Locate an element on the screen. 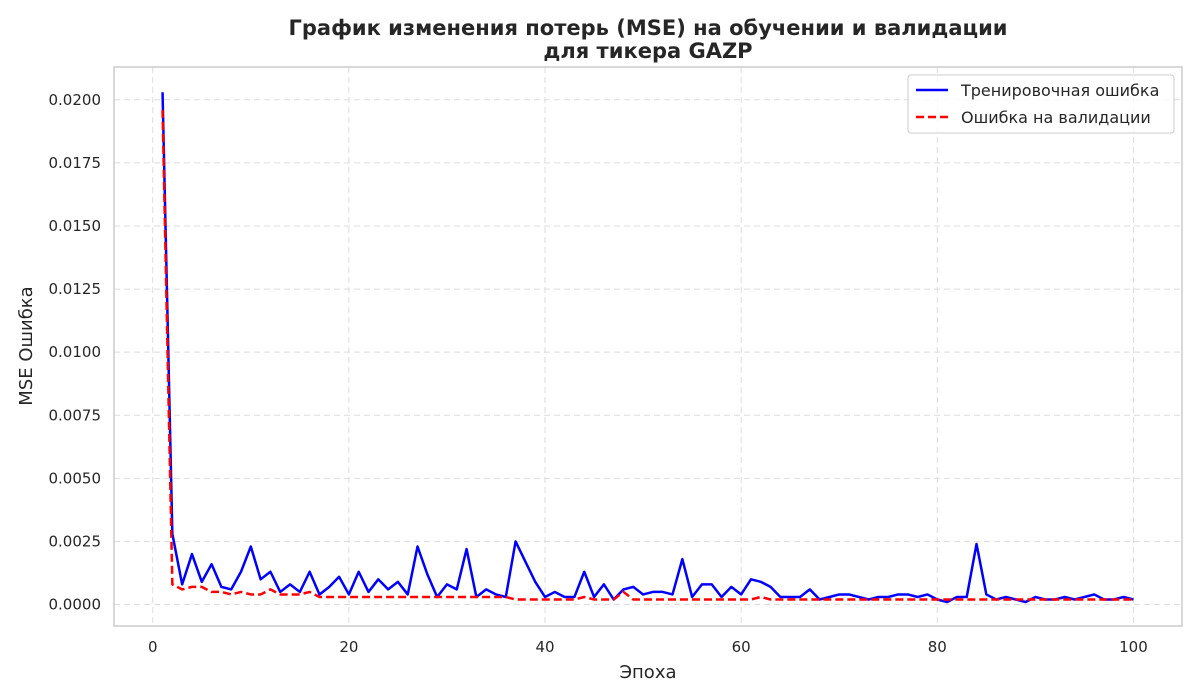 The image size is (1200, 700). chart-title-line-2: для тикера GAZP is located at coordinates (647, 51).